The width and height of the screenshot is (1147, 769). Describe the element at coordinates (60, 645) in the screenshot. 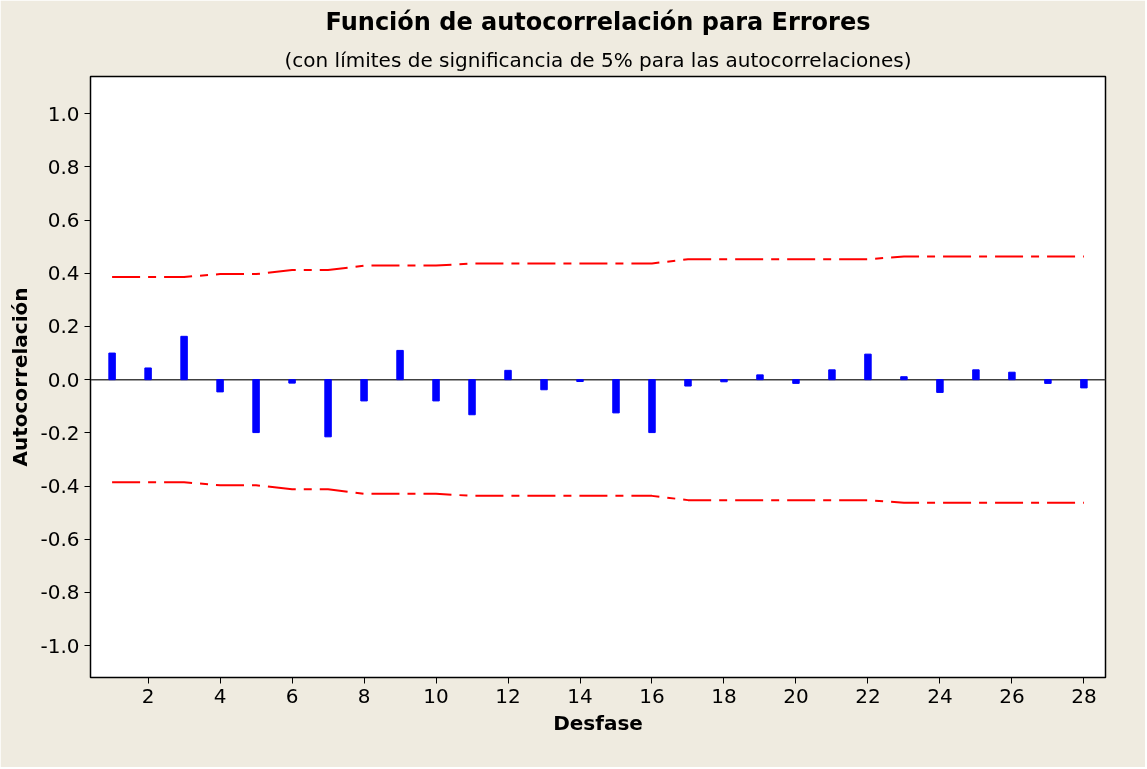

I see `y-tick-label: -1.0` at that location.